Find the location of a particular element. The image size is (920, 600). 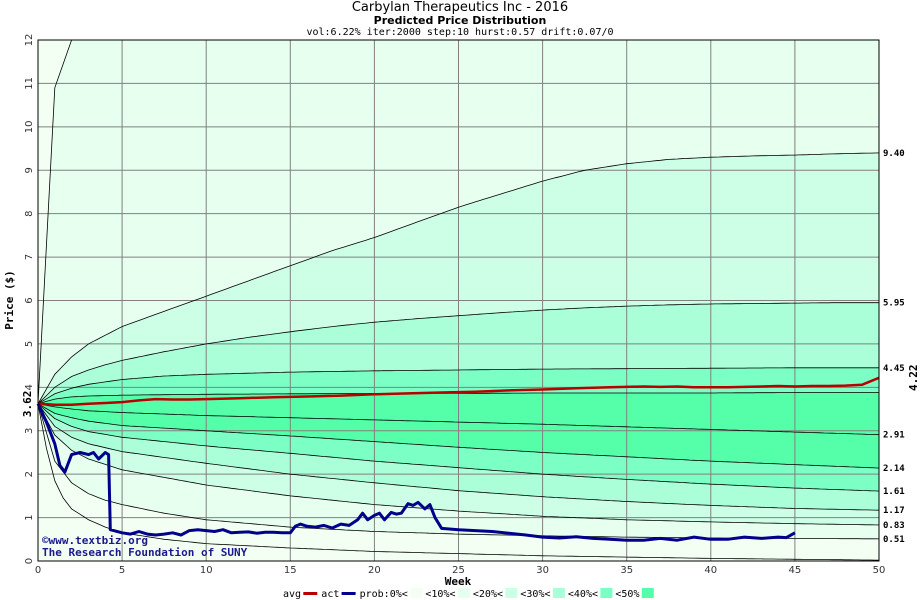

x-axis-ticks: 0 5 10 15 20 25 30 35 40 45 50 is located at coordinates (460, 570).